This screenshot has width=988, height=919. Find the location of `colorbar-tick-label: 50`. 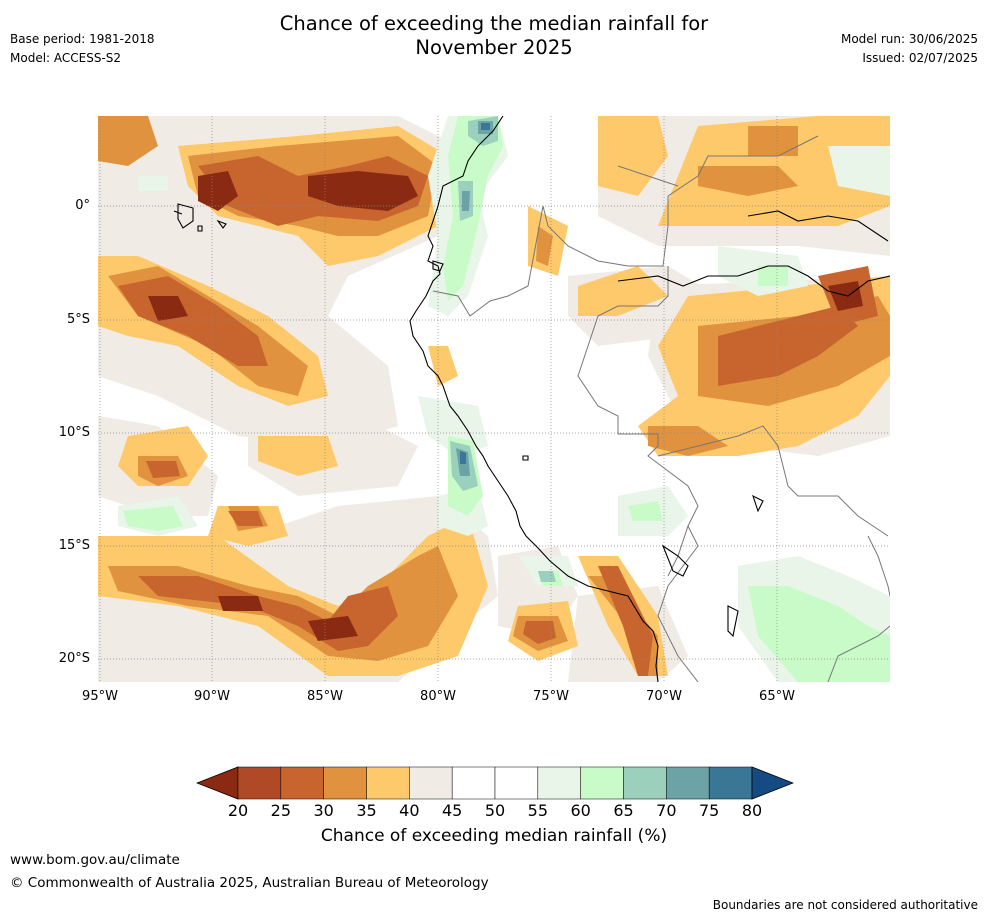

colorbar-tick-label: 50 is located at coordinates (495, 810).